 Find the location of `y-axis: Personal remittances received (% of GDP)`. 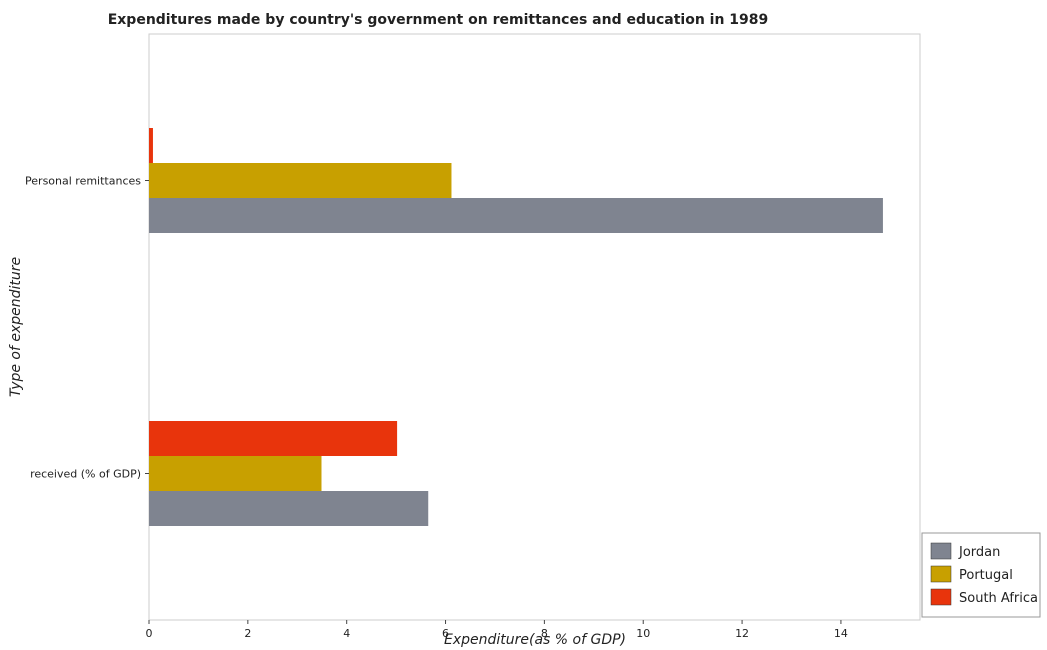

y-axis: Personal remittances received (% of GDP) is located at coordinates (87, 328).